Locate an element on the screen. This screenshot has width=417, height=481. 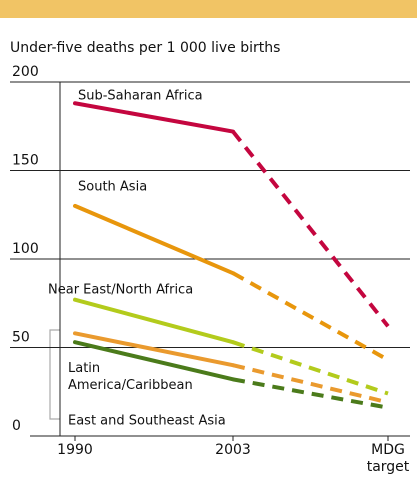
y-tick-label: 50 is located at coordinates (21, 338).